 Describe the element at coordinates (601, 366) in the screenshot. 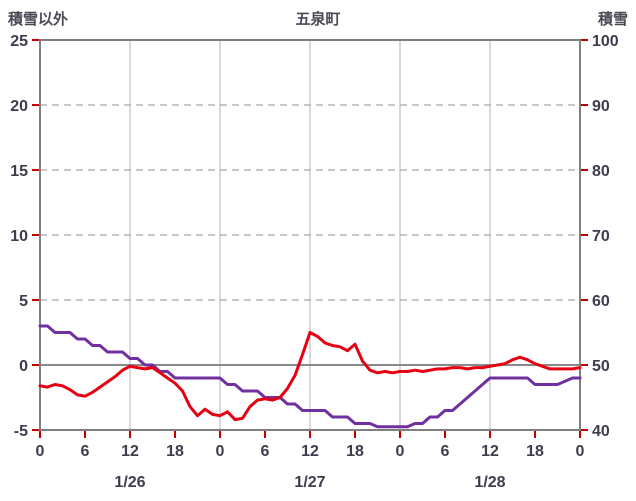

I see `right-tick-label: 50` at that location.